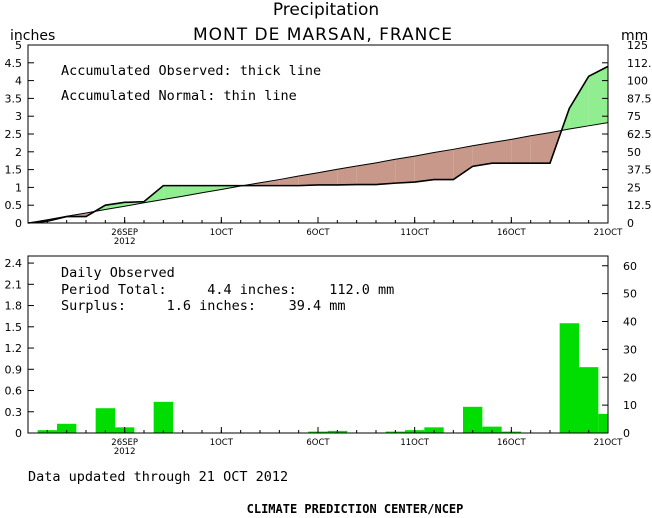  What do you see at coordinates (14, 306) in the screenshot?
I see `bottom-ytick-label-6: 1.8` at bounding box center [14, 306].